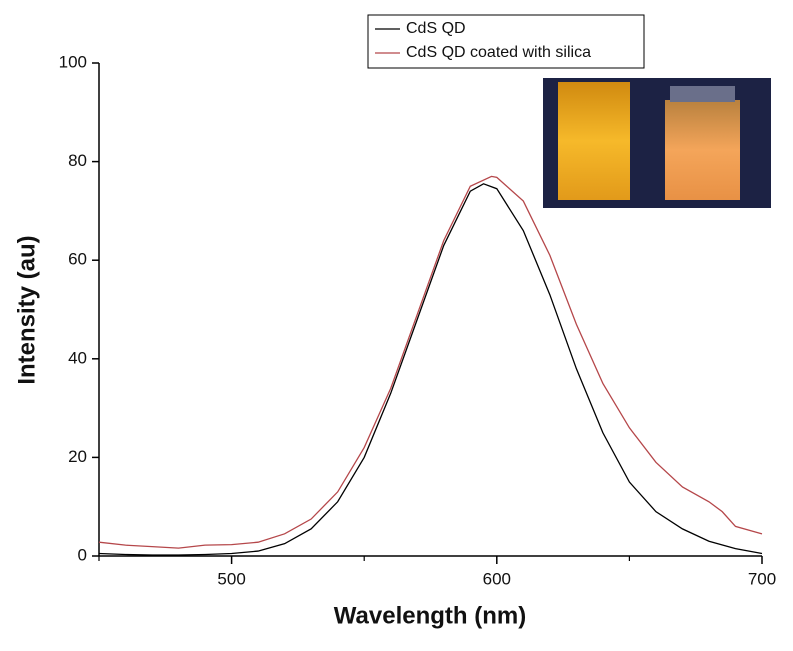 The image size is (793, 651). Describe the element at coordinates (497, 578) in the screenshot. I see `x-tick-label: 600` at that location.